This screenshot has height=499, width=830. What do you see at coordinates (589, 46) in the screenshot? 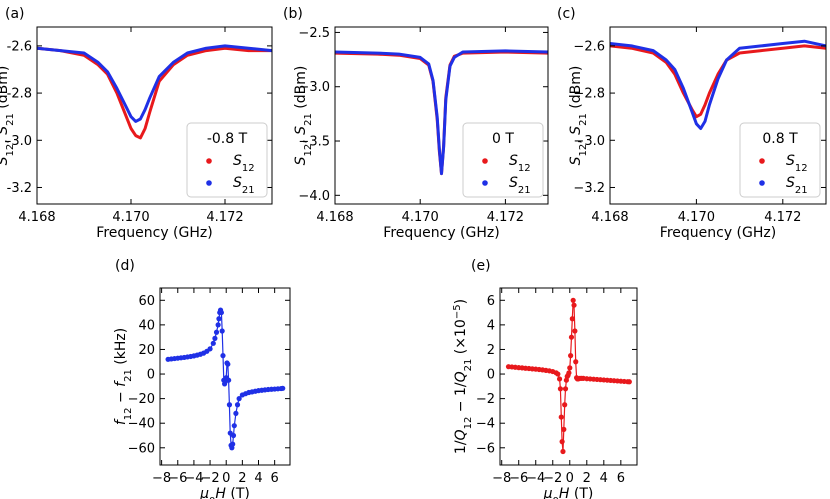
I see `y-tick-label: −2.6` at bounding box center [589, 46].